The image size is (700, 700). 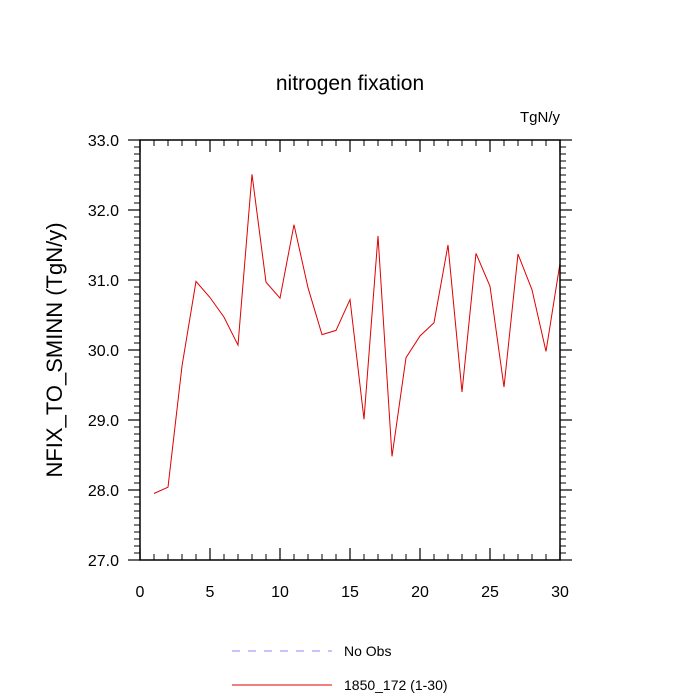 I want to click on legend-label-1850-172: 1850_172 (1-30), so click(x=396, y=685).